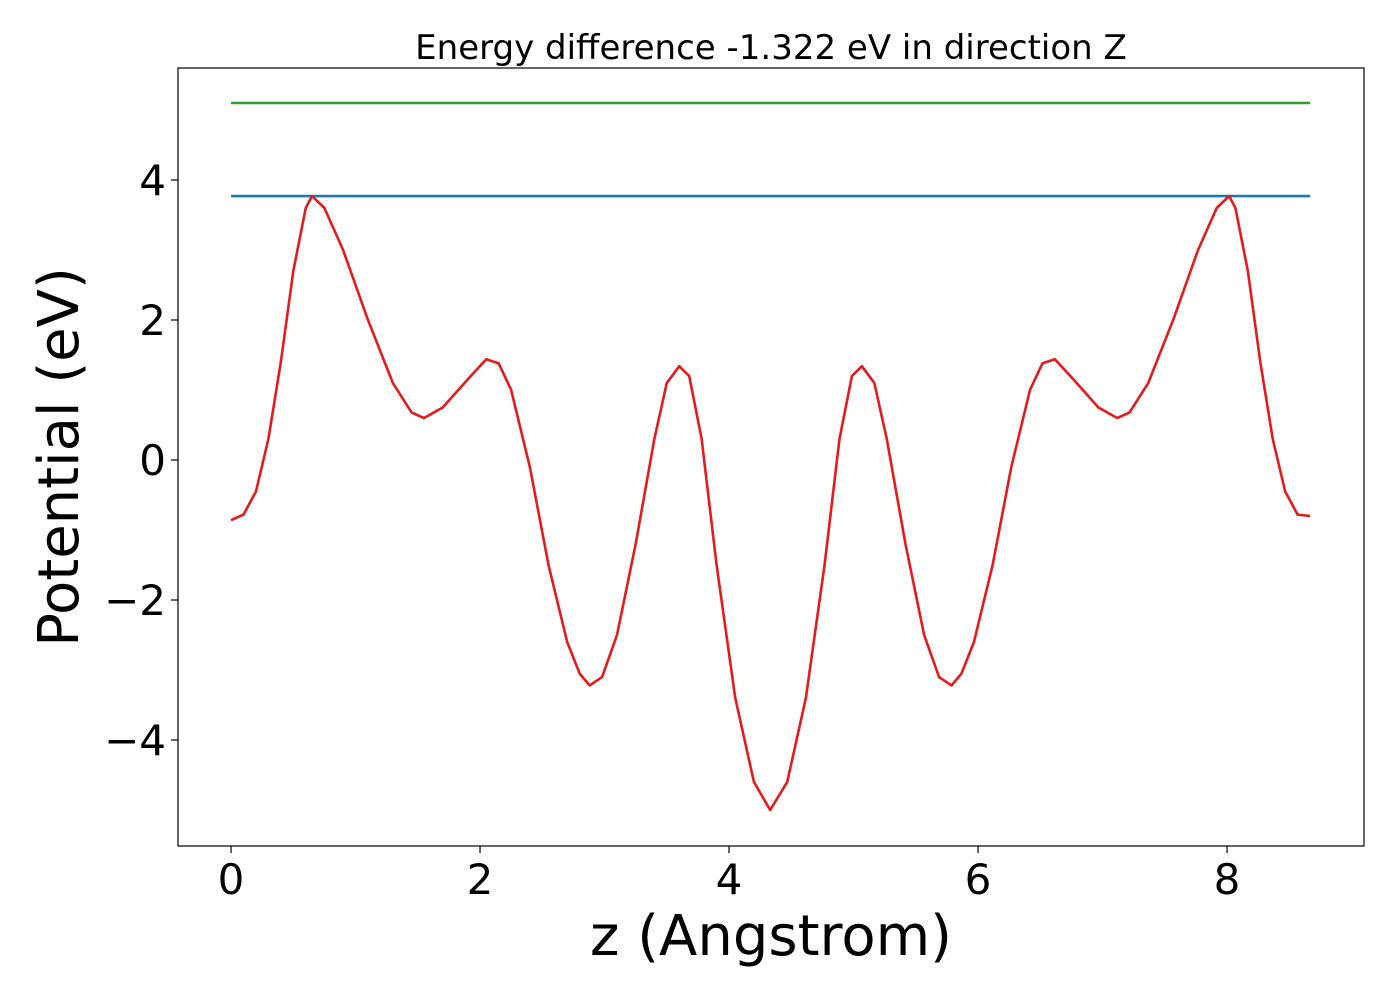 The width and height of the screenshot is (1400, 1000). What do you see at coordinates (480, 879) in the screenshot?
I see `x-tick-label: 2` at bounding box center [480, 879].